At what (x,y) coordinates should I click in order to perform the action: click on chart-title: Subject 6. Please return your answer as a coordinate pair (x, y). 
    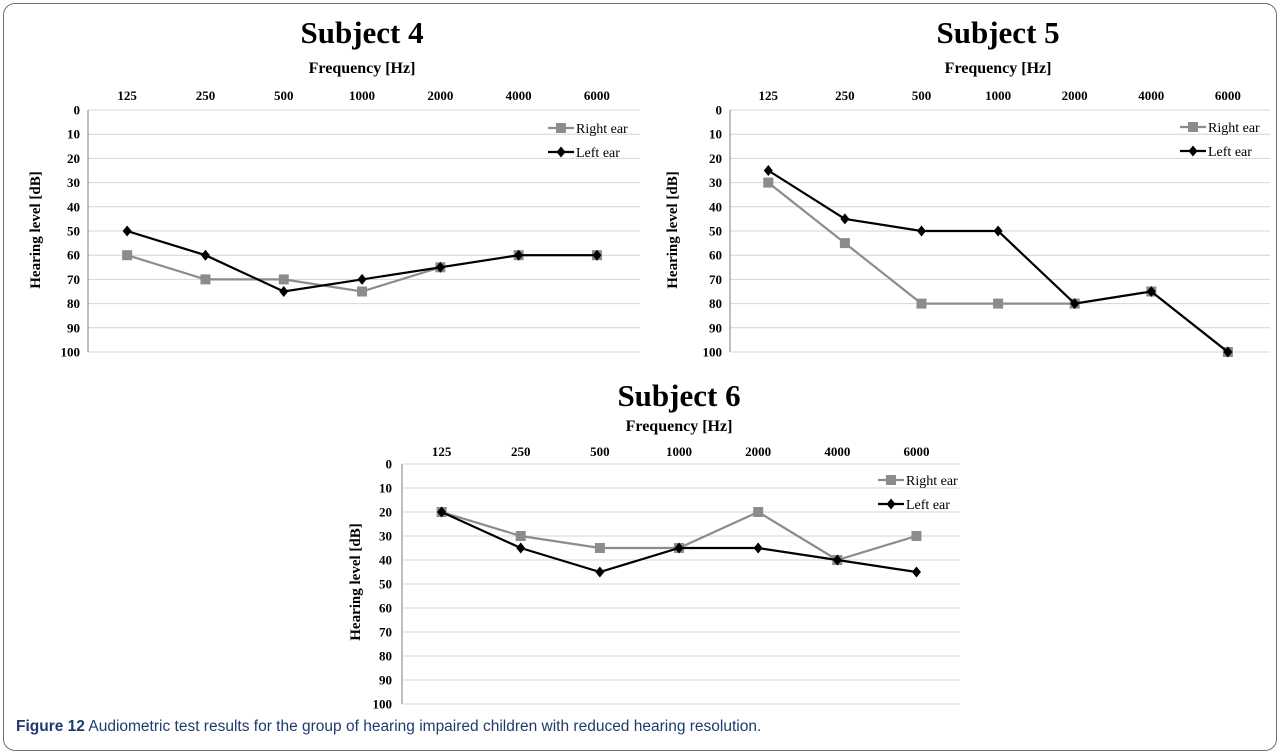
    Looking at the image, I should click on (678, 395).